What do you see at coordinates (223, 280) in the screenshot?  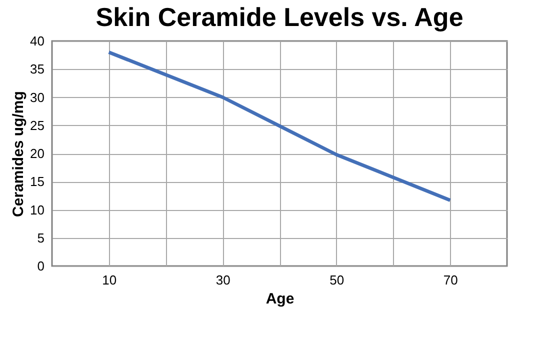 I see `x-tick-label: 30` at bounding box center [223, 280].